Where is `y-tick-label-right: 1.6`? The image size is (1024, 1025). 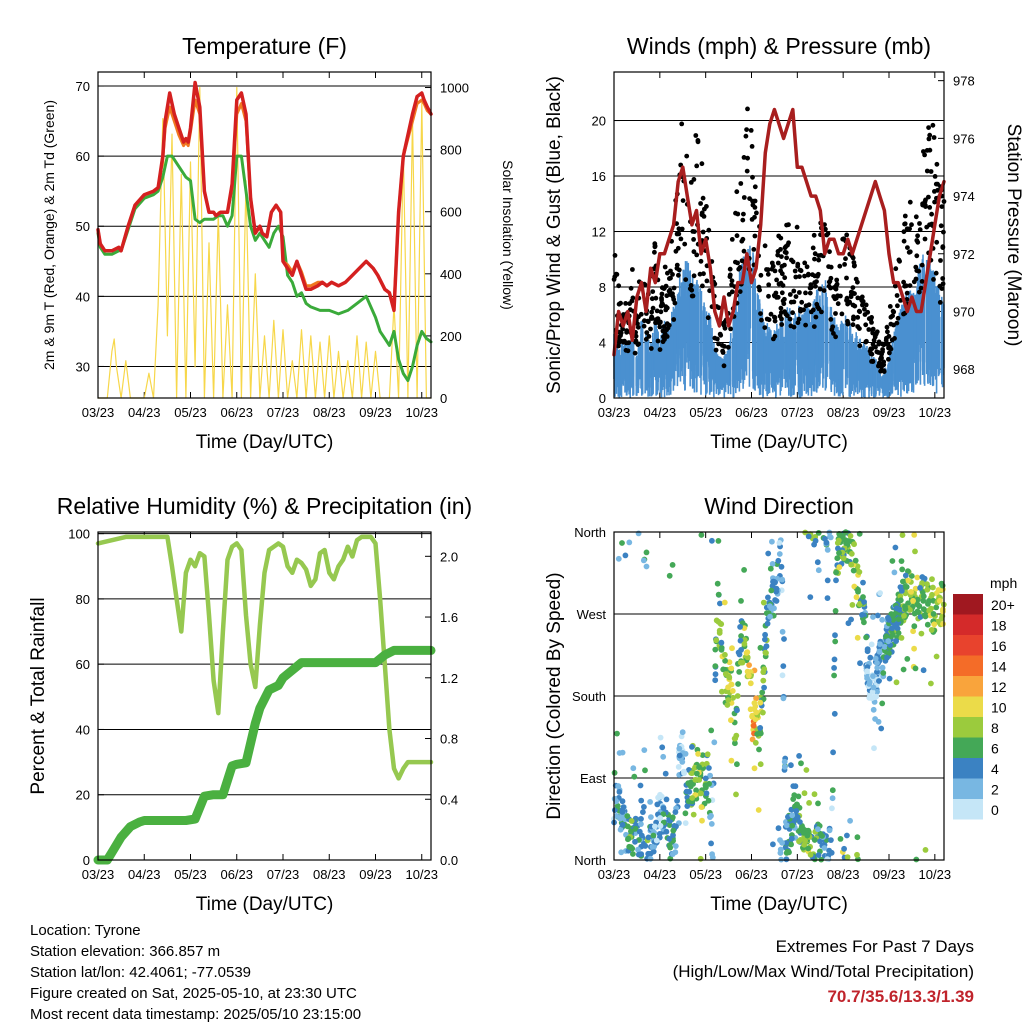
y-tick-label-right: 1.6 is located at coordinates (449, 617).